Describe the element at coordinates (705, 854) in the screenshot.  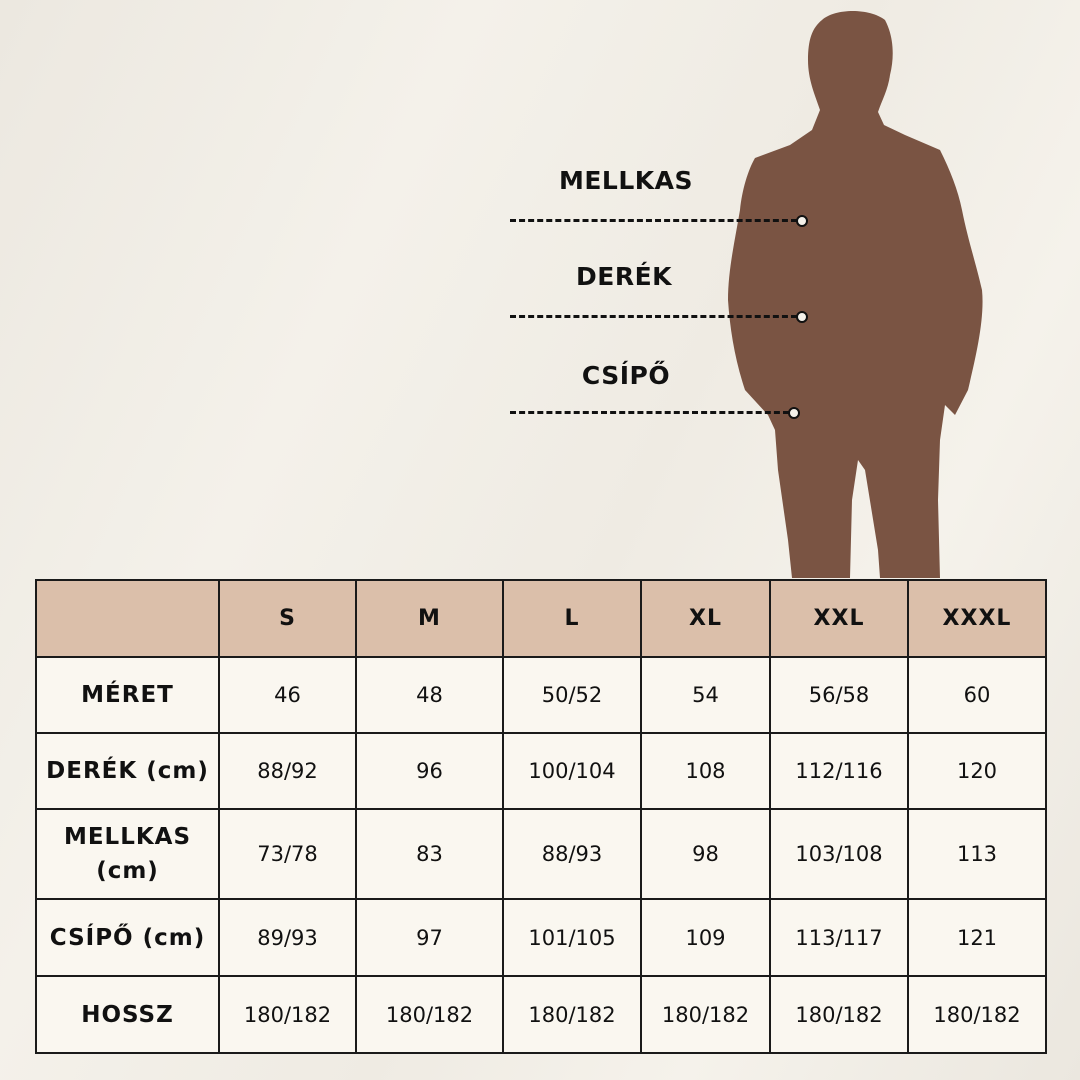
I see `table-cell: 98` at that location.